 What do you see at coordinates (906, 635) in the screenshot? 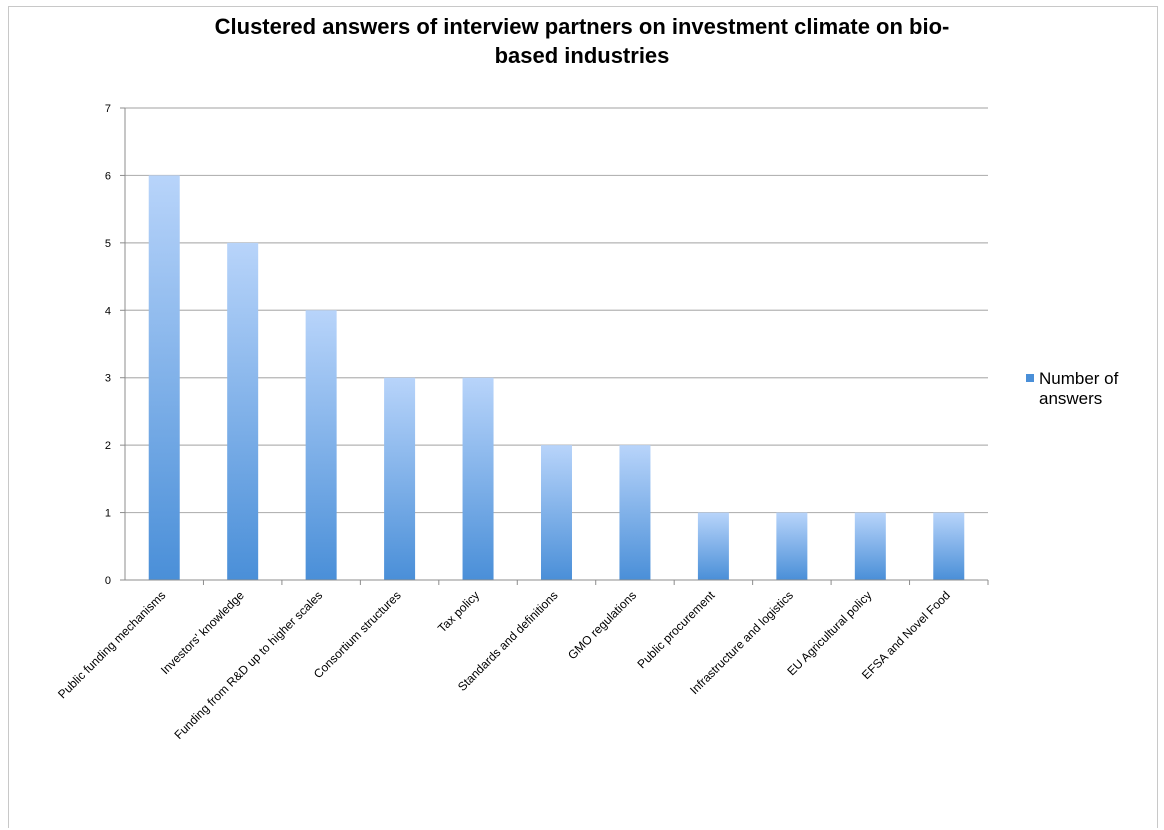
I see `category-label: EFSA and Novel Food` at bounding box center [906, 635].